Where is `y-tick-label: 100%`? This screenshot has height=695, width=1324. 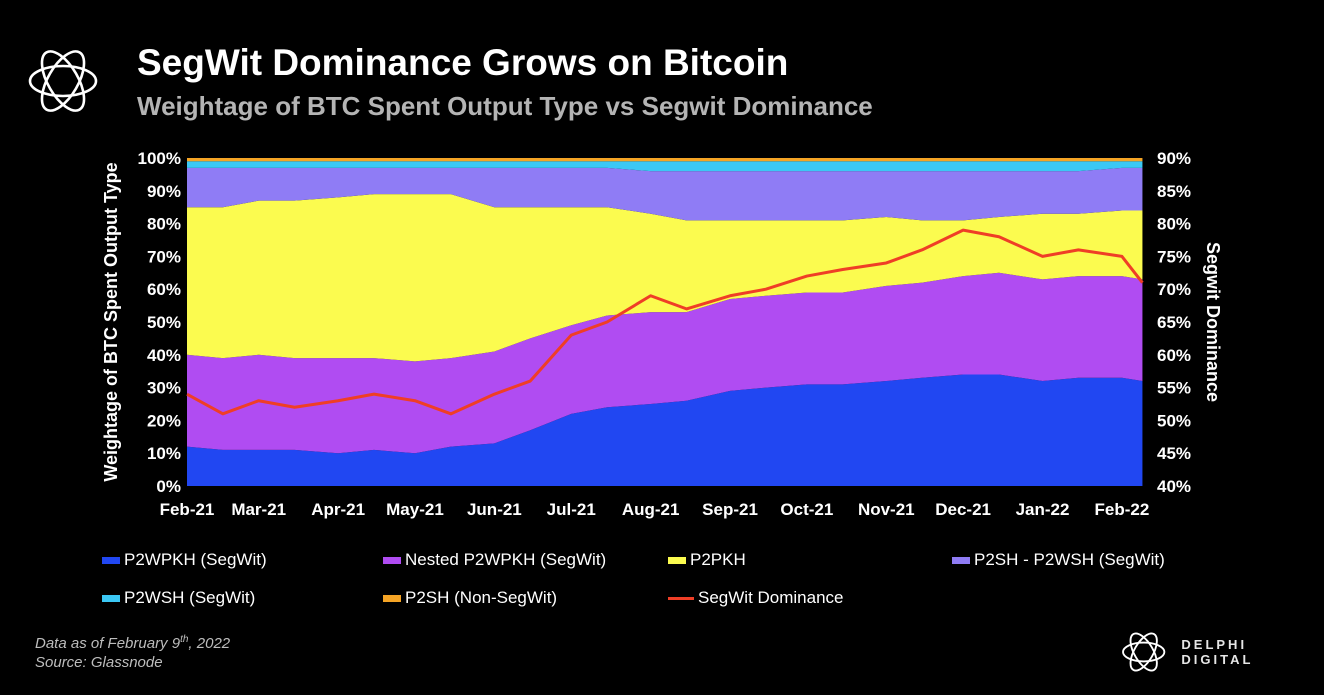 y-tick-label: 100% is located at coordinates (159, 158).